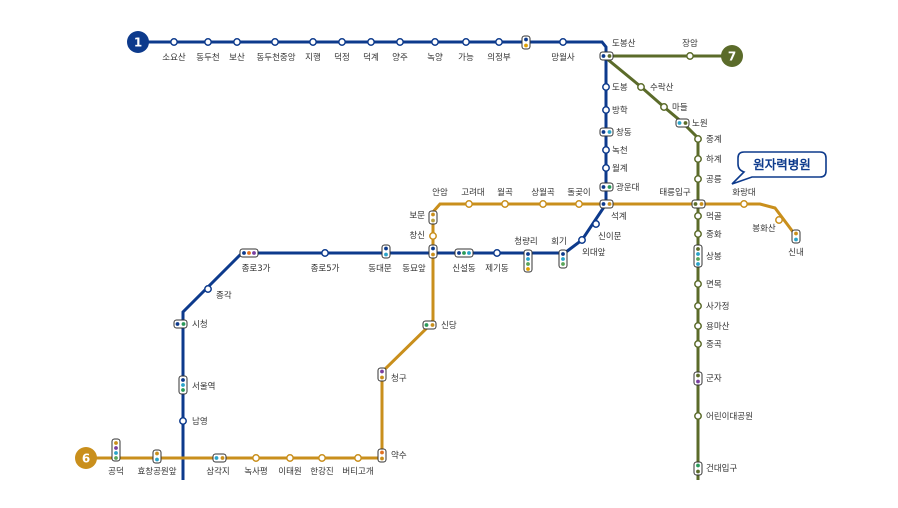  Describe the element at coordinates (582, 240) in the screenshot. I see `station-dot-oedaeap` at that location.